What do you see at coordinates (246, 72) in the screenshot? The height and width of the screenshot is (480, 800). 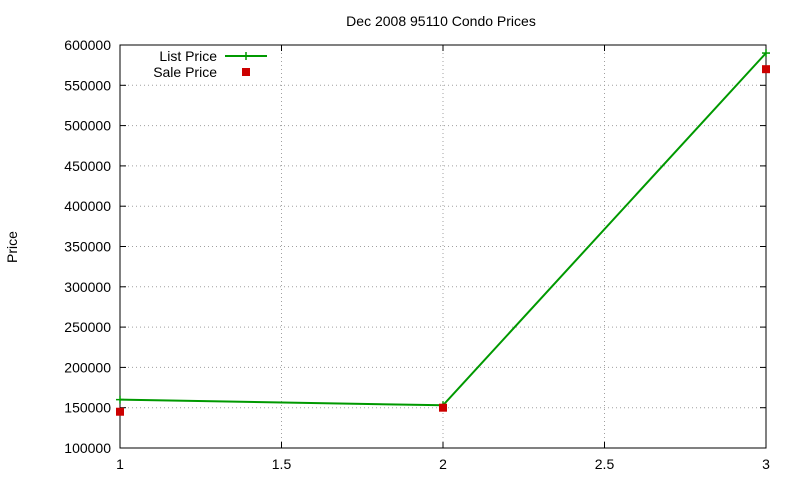 I see `legend-marker-sale-price` at bounding box center [246, 72].